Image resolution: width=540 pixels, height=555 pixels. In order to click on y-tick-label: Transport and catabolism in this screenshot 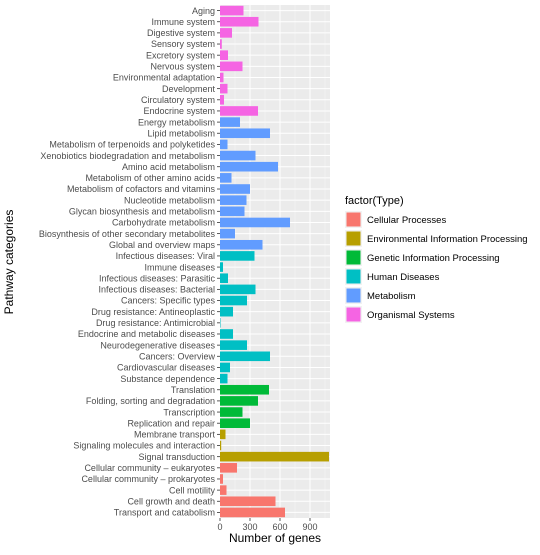, I will do `click(164, 513)`.